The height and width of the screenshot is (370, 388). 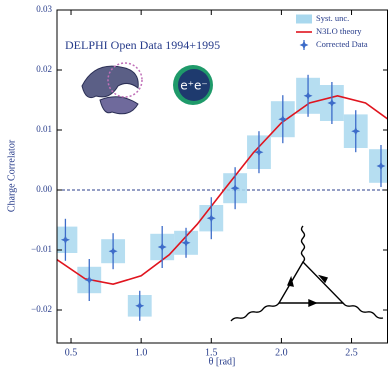 I want to click on legend-label: N3LO theory, so click(x=339, y=31).